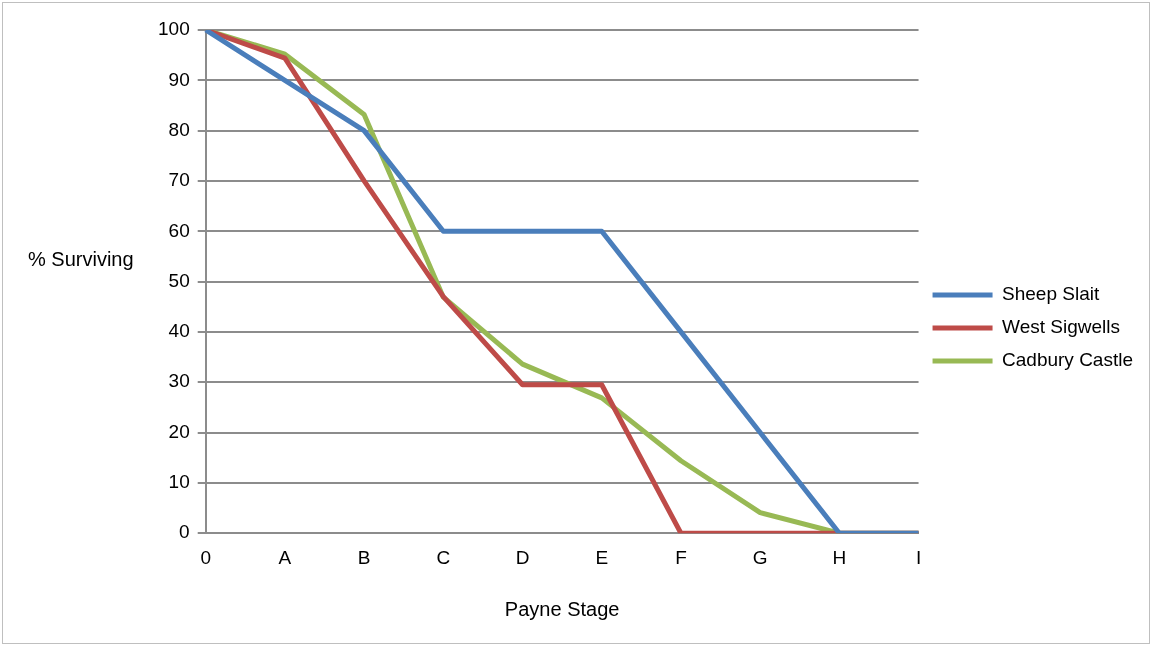 This screenshot has width=1153, height=646. I want to click on y-tick-label: 60, so click(179, 230).